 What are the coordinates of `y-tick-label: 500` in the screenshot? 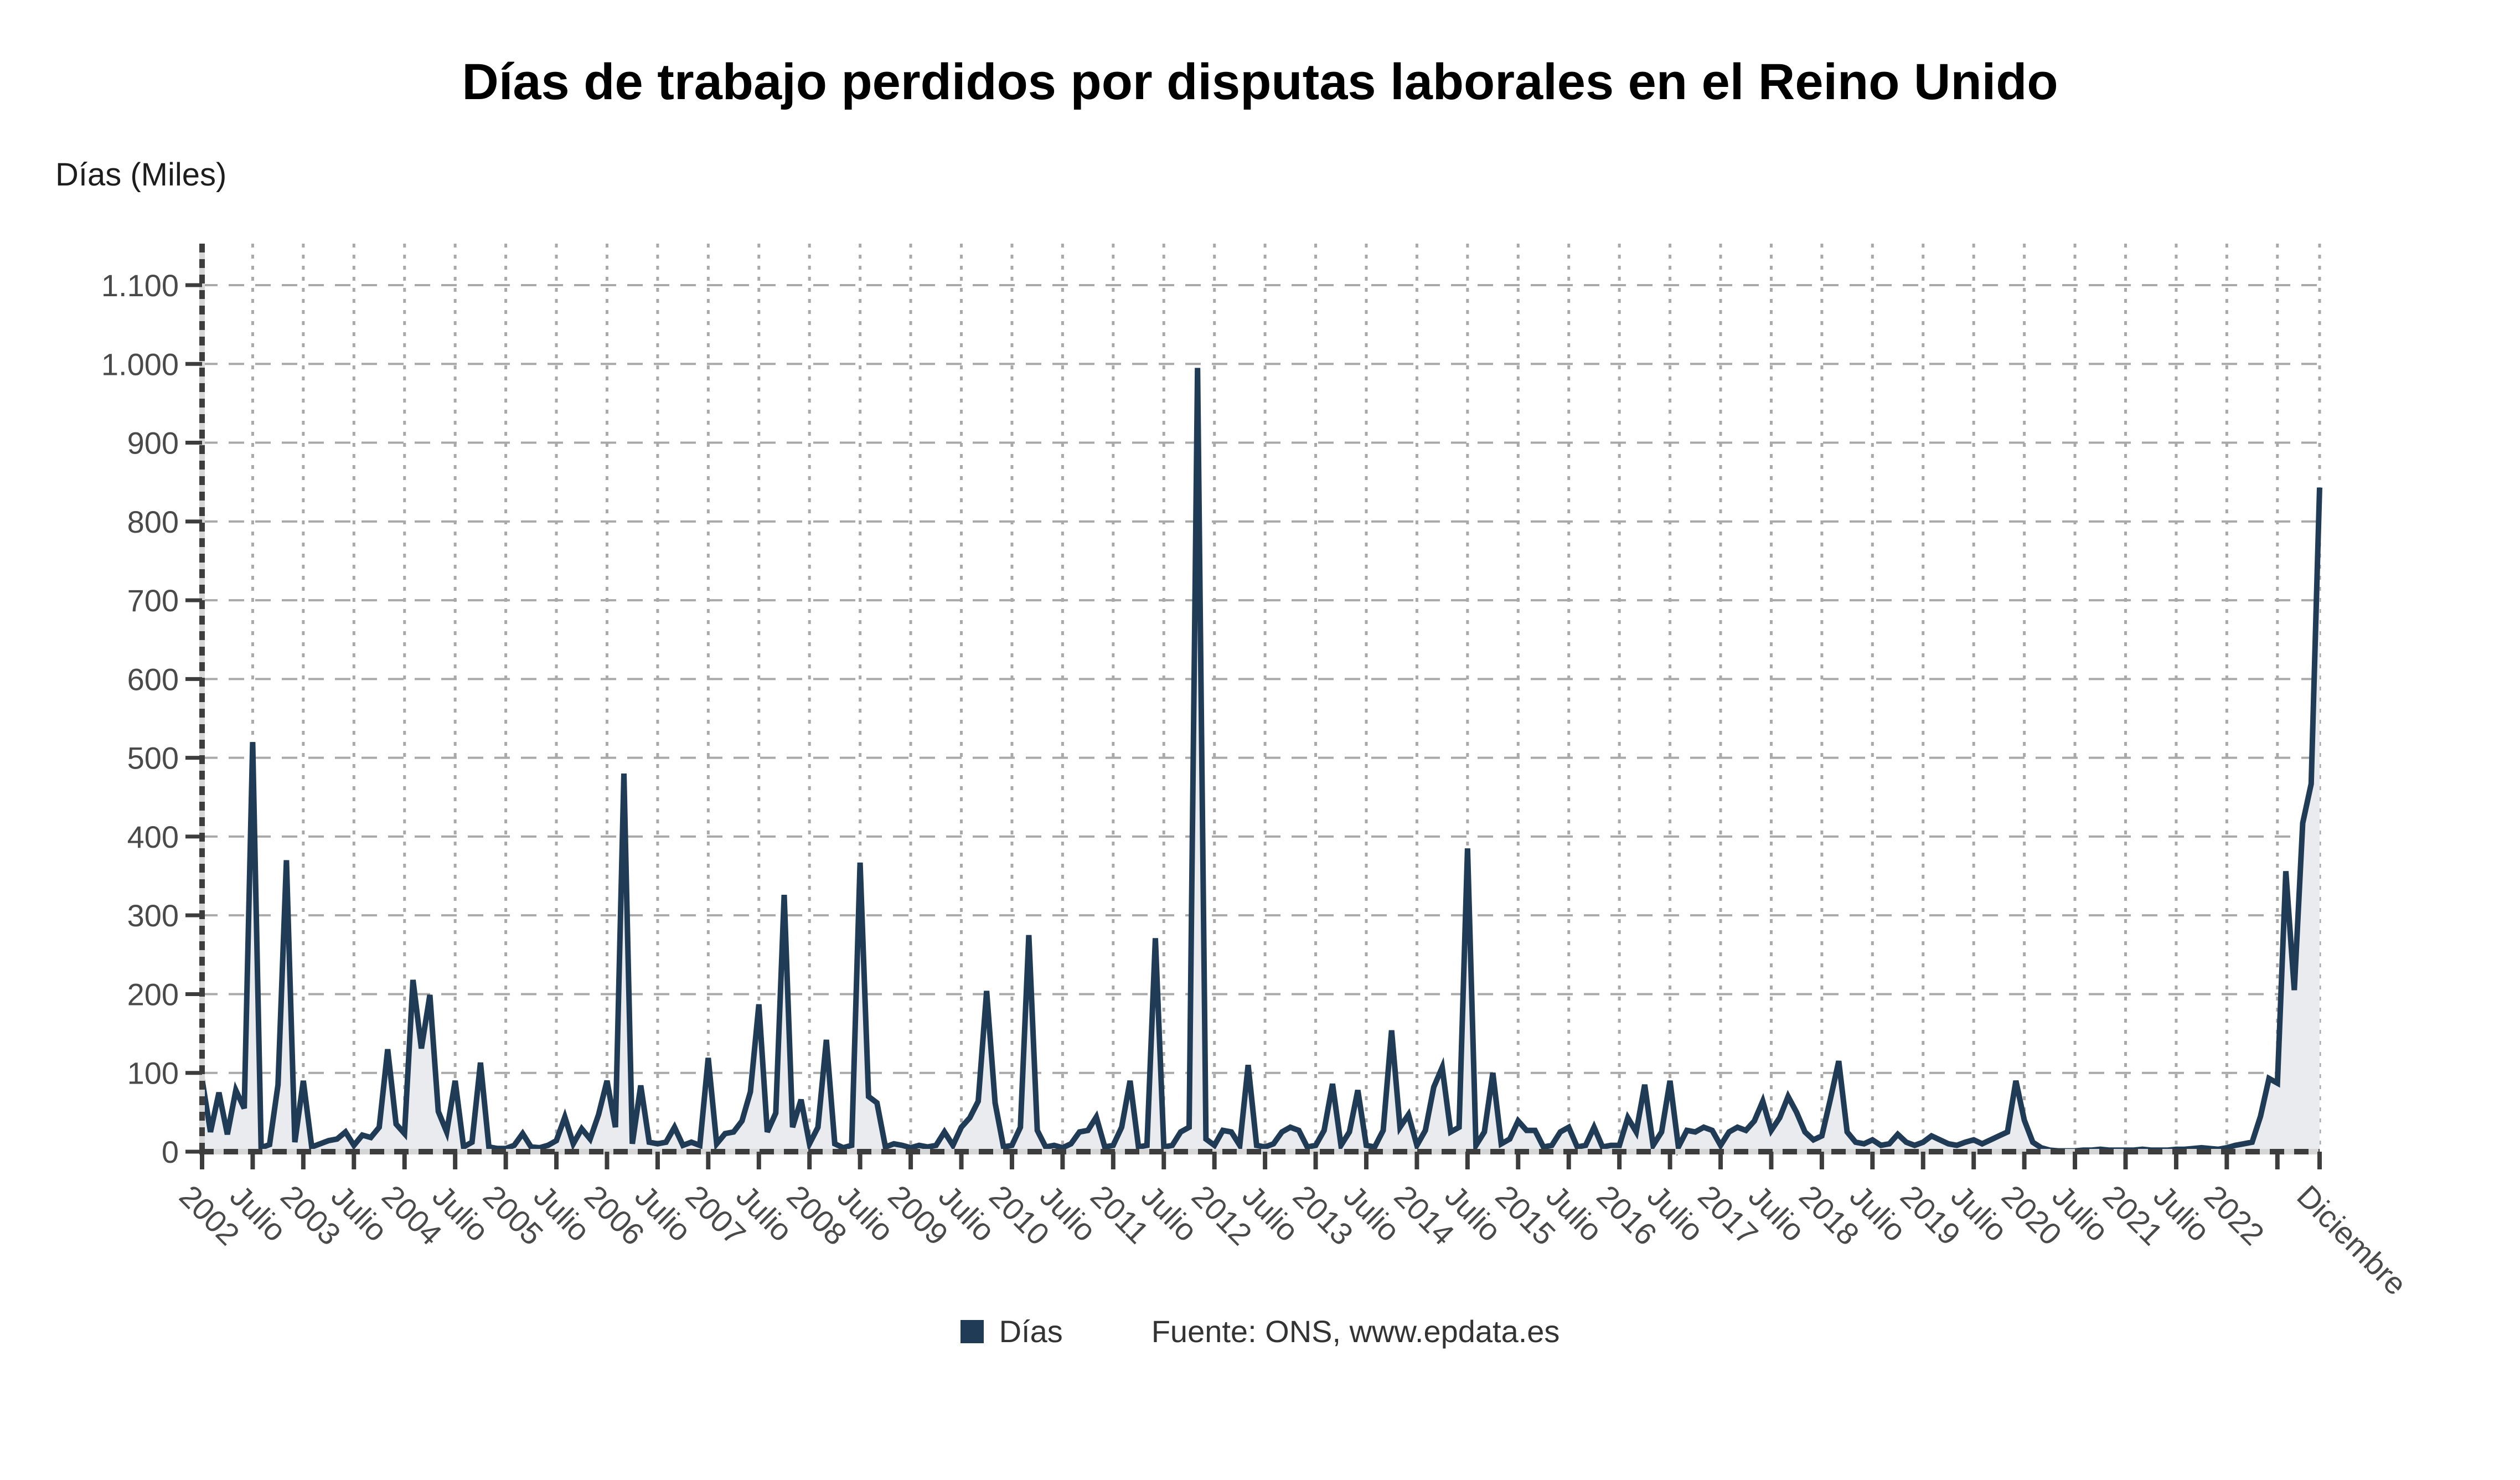 It's located at (153, 758).